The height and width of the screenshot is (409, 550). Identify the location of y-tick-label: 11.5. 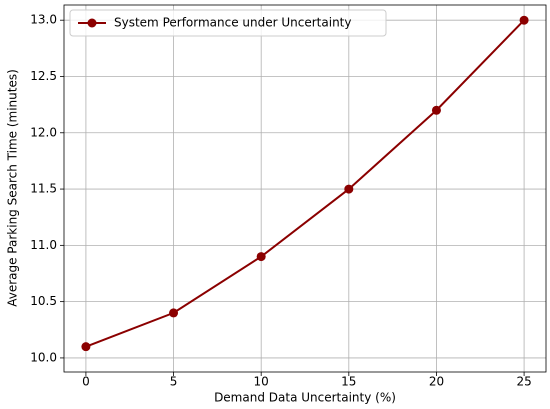
(43, 189).